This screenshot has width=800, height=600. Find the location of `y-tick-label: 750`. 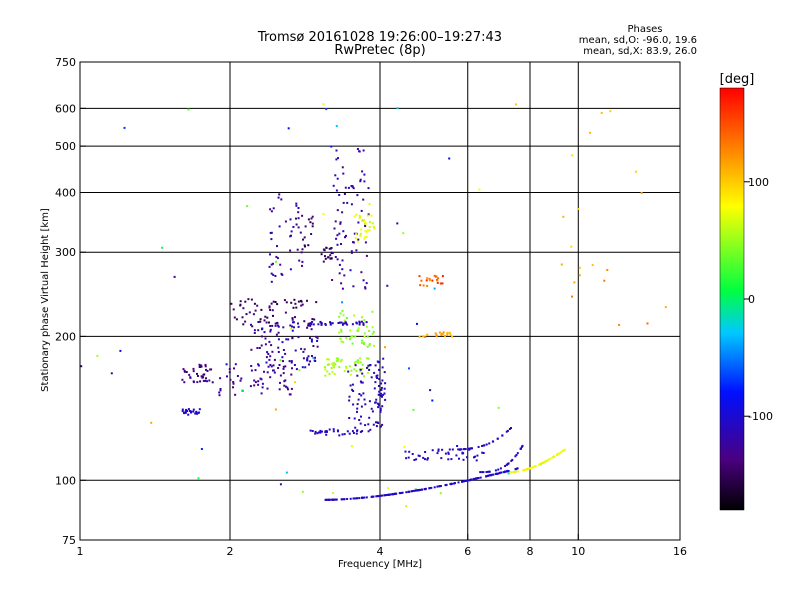

y-tick-label: 750 is located at coordinates (65, 62).